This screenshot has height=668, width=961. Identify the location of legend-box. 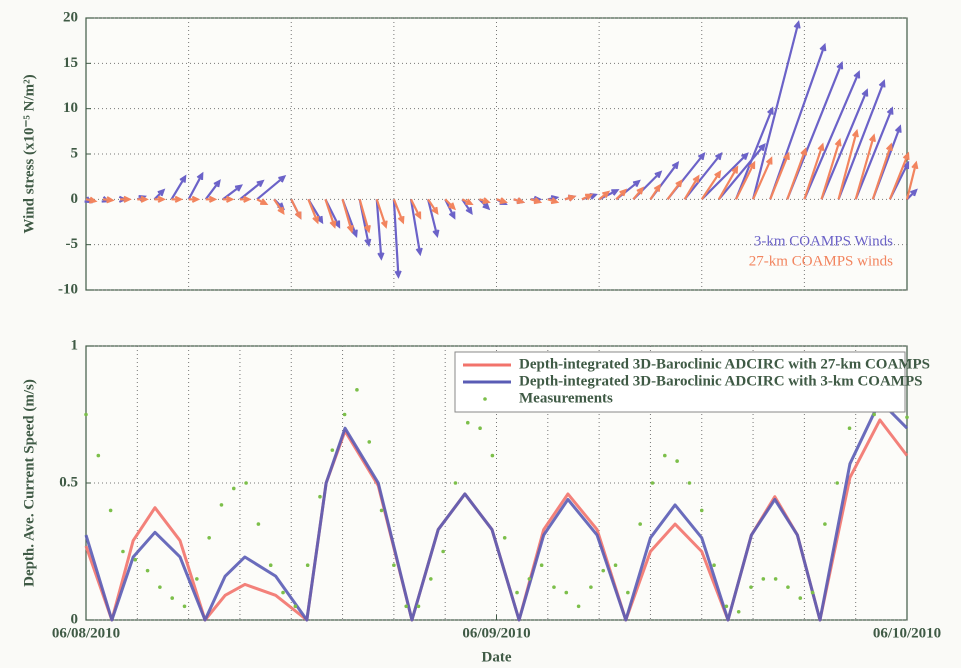
(680, 382).